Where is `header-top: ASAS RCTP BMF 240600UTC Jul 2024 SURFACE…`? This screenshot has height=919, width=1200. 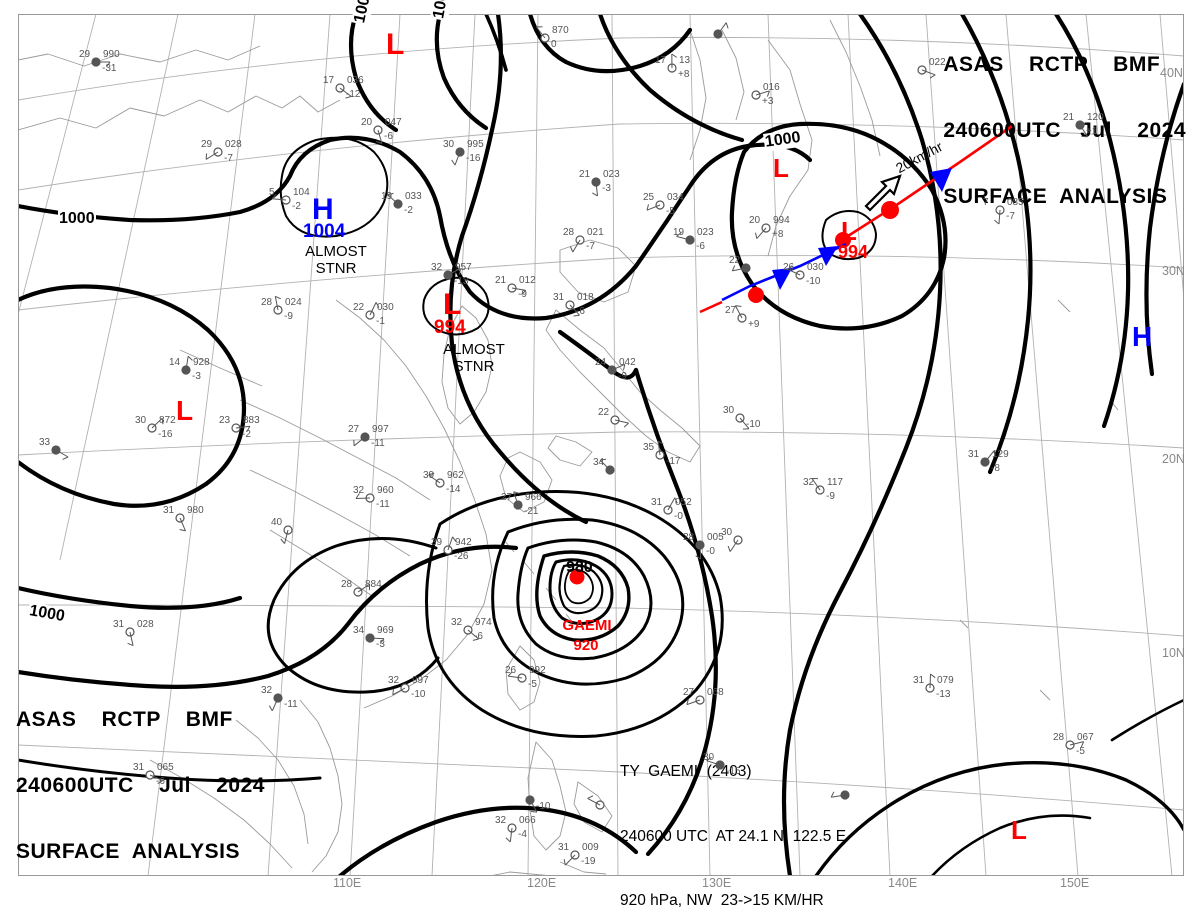 header-top: ASAS RCTP BMF 240600UTC Jul 2024 SURFACE… is located at coordinates (1064, 131).